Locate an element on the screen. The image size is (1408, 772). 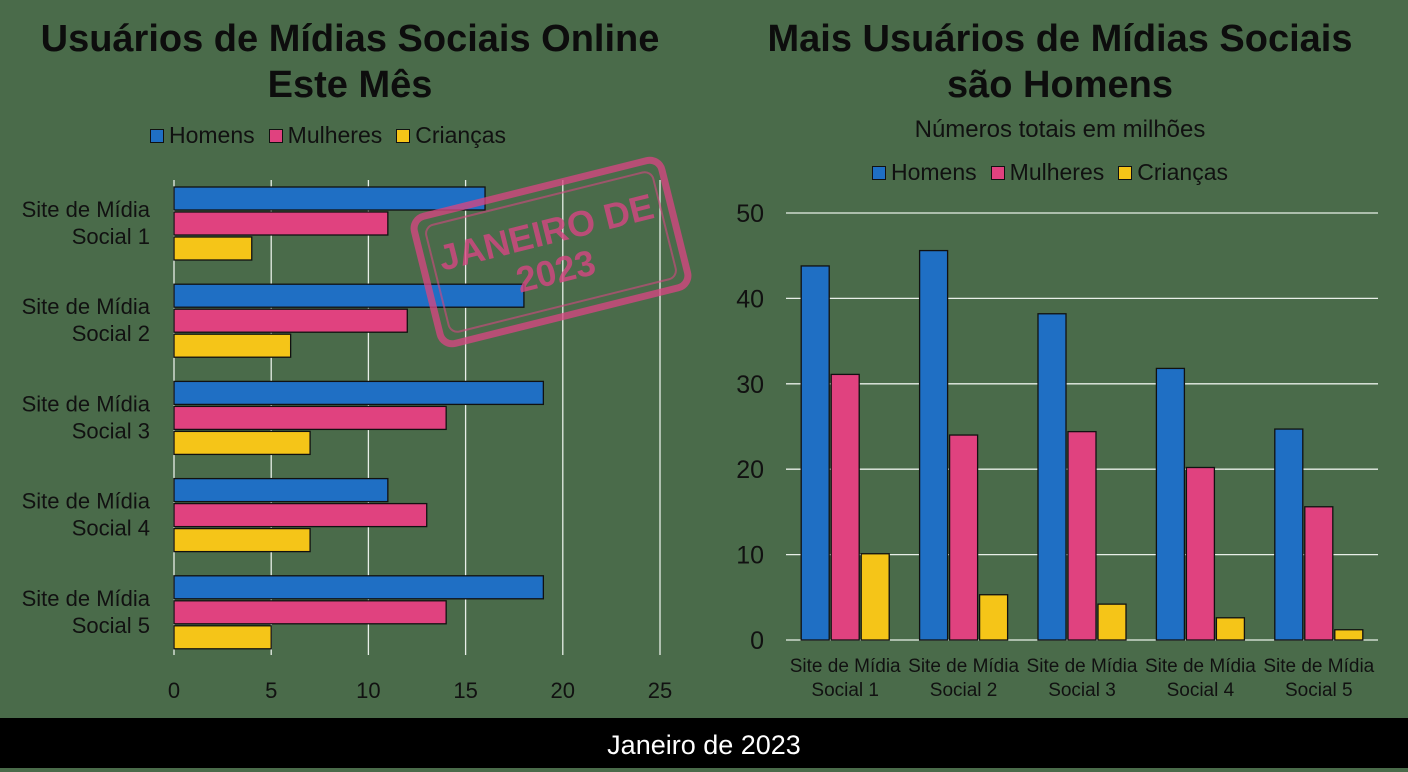
x-tick-label: 0 is located at coordinates (174, 690).